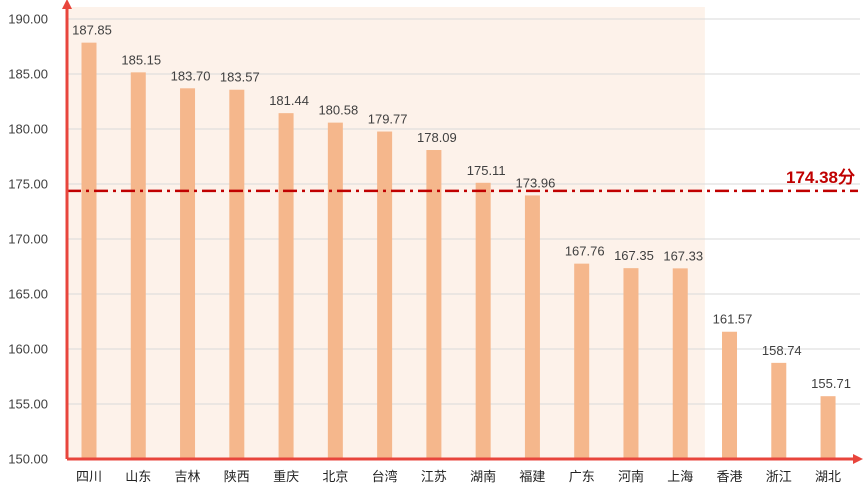 Image resolution: width=865 pixels, height=488 pixels. Describe the element at coordinates (483, 476) in the screenshot. I see `x-tick-label: 湖南` at that location.